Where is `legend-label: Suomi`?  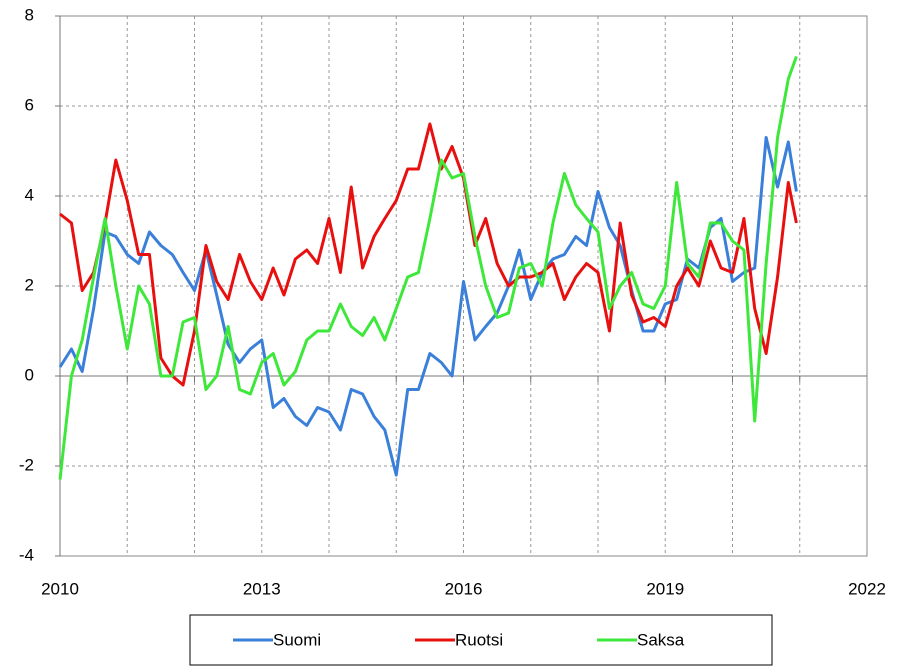
legend-label: Suomi is located at coordinates (297, 639).